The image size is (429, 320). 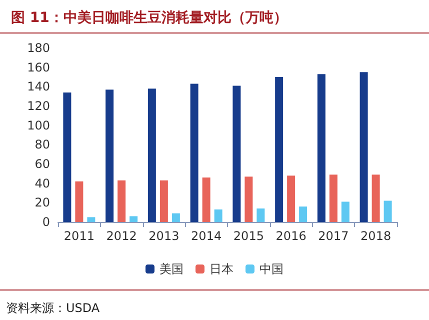 What do you see at coordinates (206, 236) in the screenshot?
I see `x-tick-label: 2014` at bounding box center [206, 236].